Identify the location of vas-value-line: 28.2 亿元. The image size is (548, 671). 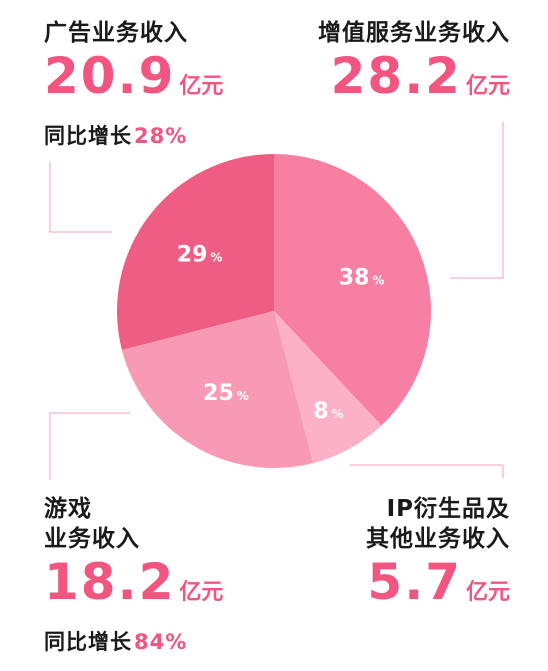
(414, 82).